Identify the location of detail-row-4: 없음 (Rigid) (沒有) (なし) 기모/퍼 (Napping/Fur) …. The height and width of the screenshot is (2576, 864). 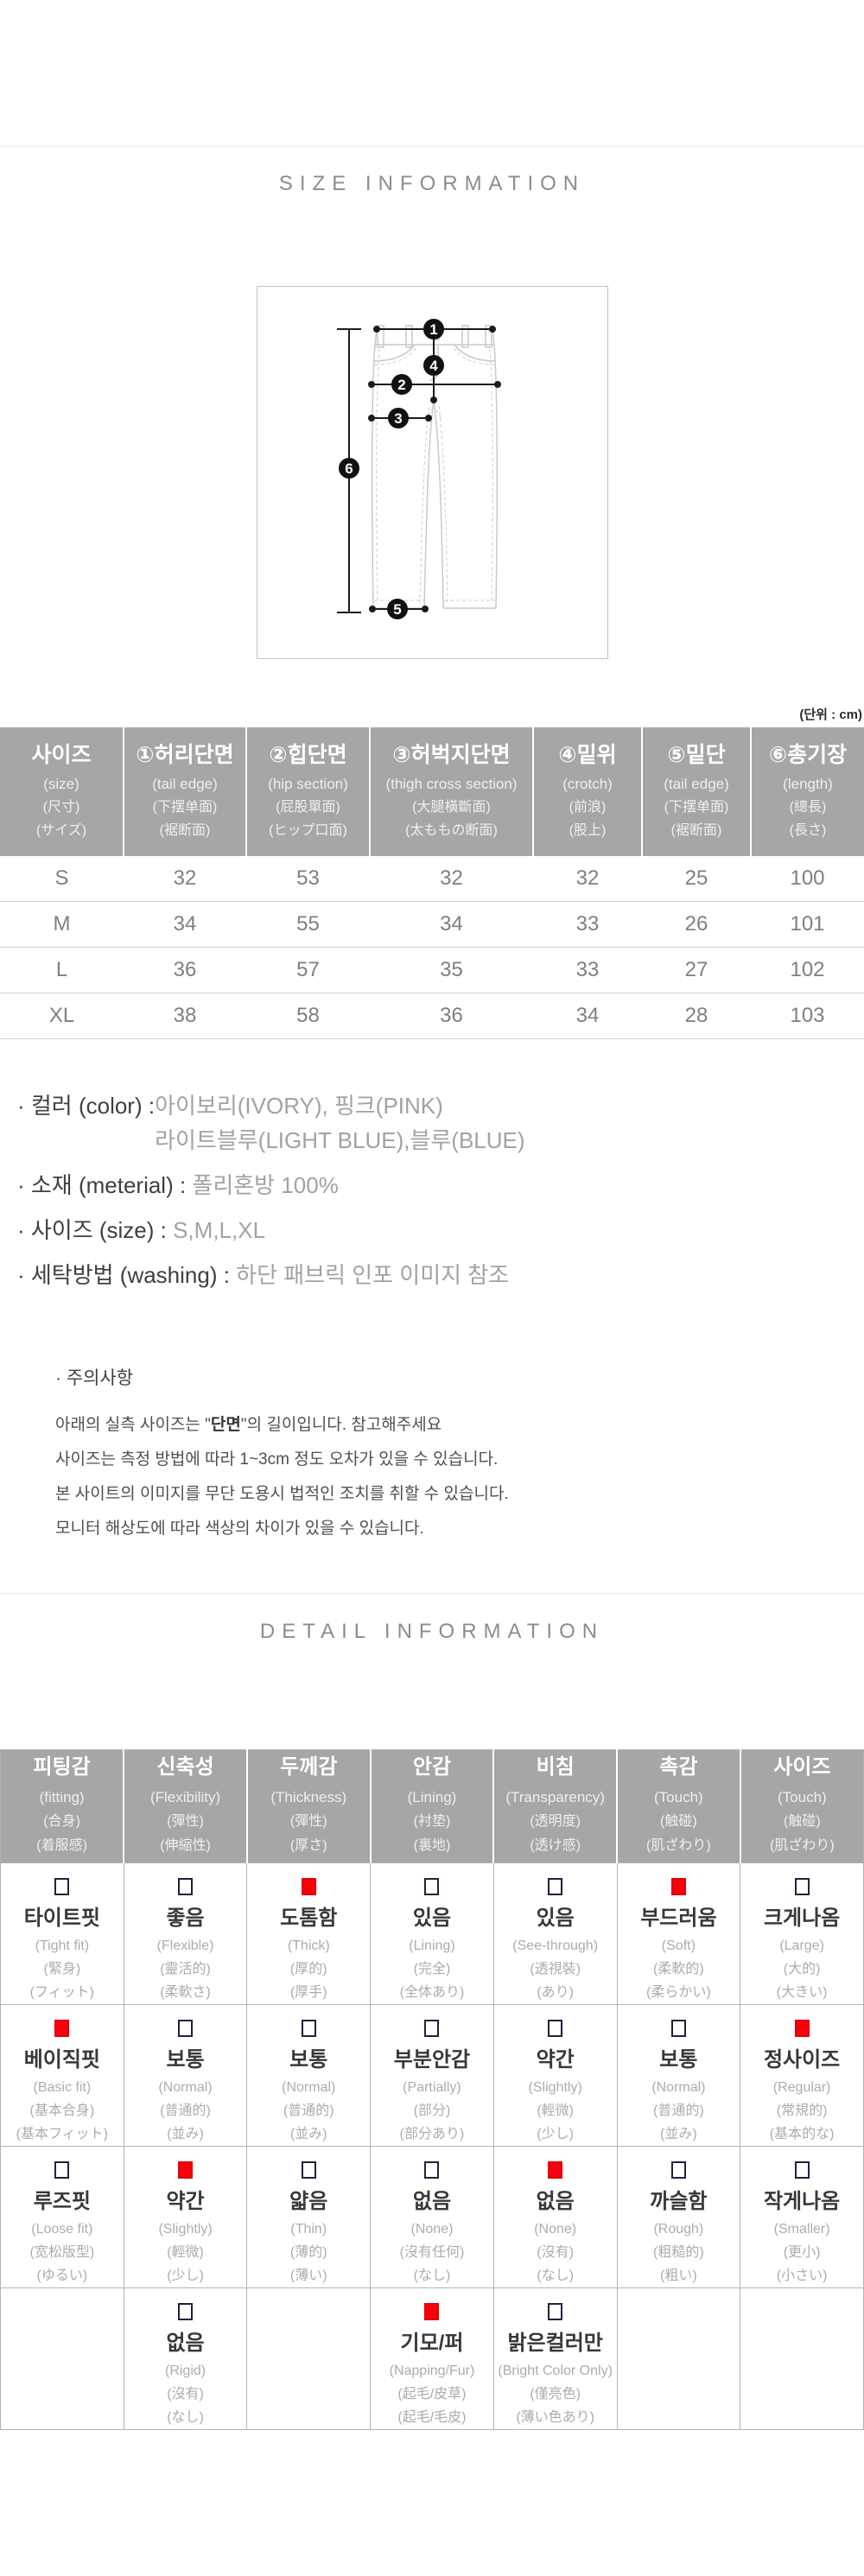
(432, 2358).